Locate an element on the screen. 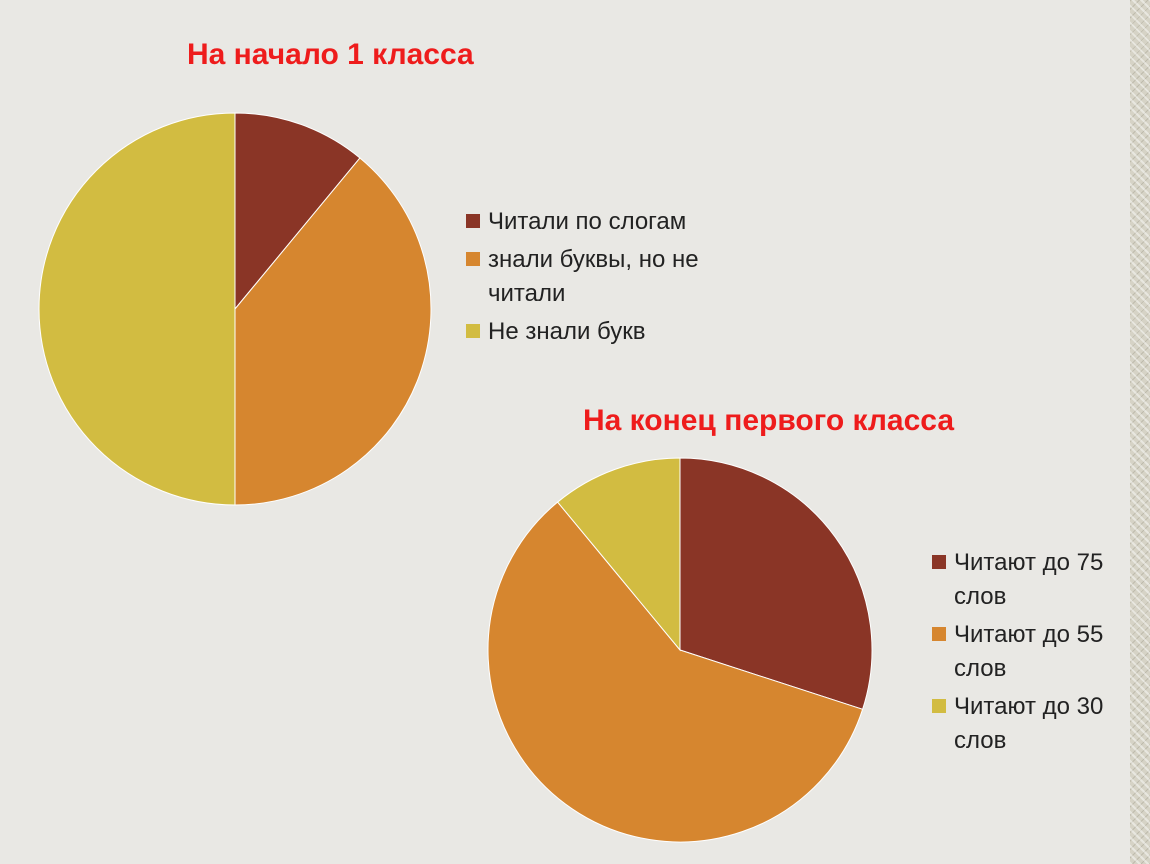 This screenshot has height=864, width=1150. chart-1-legend-item-2: знали буквы, но не читали is located at coordinates (586, 277).